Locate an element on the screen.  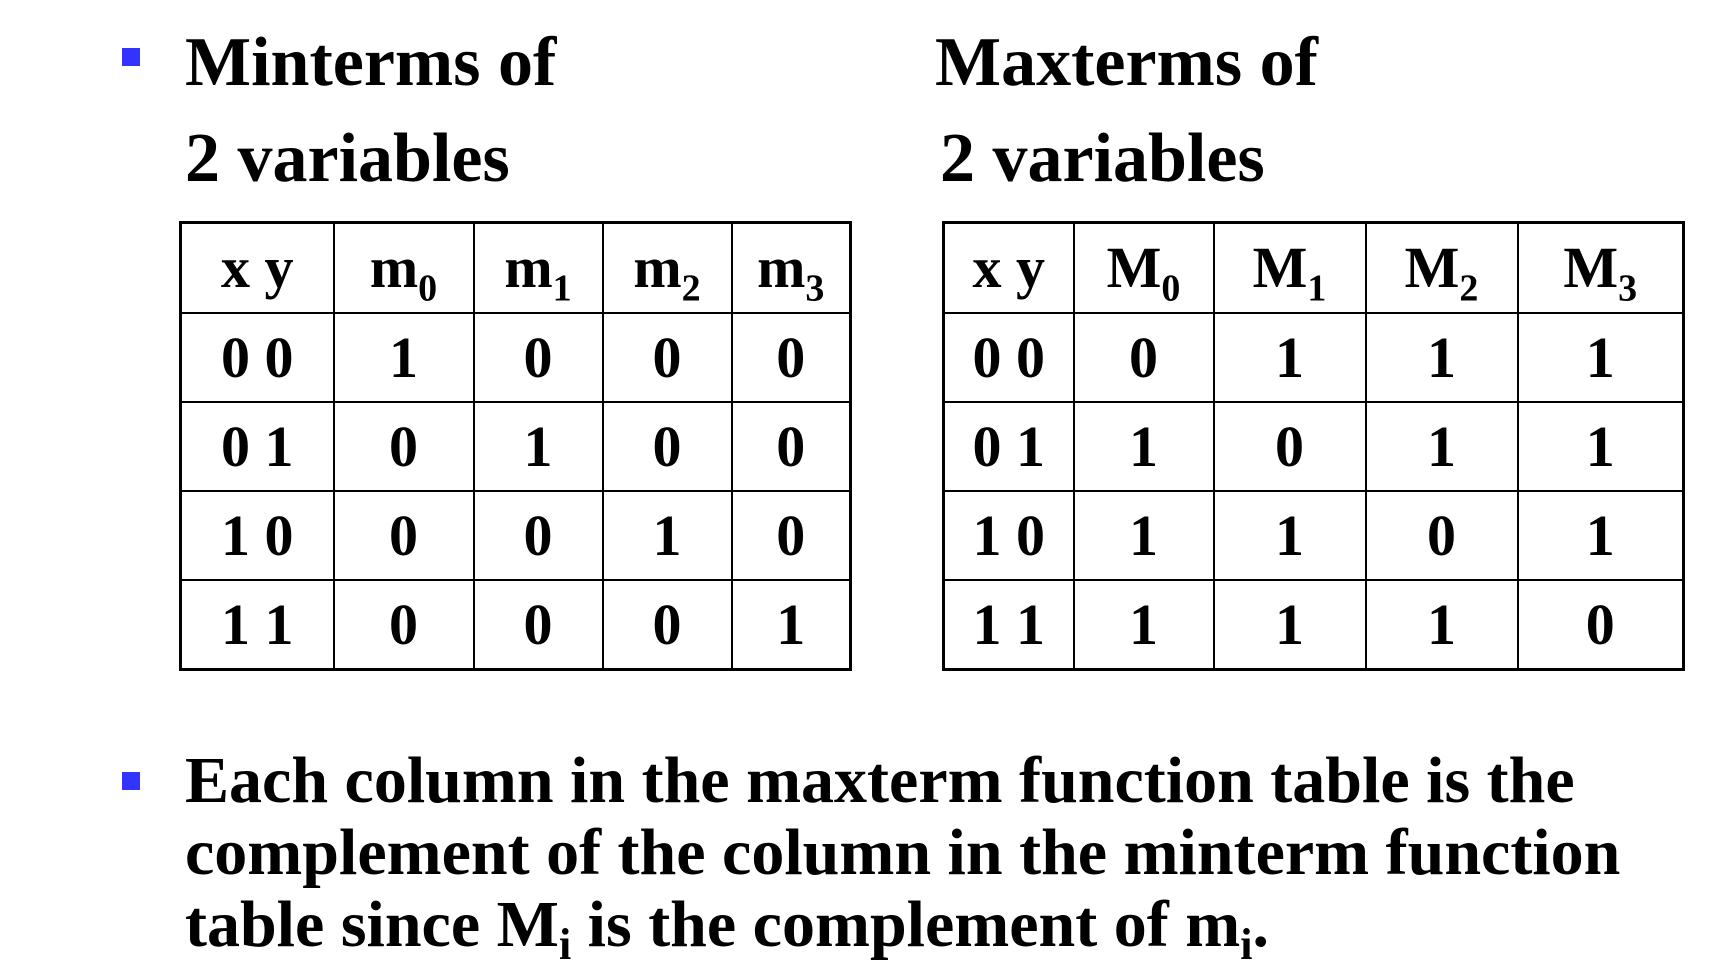
table-row: 1 0 1 1 0 1 is located at coordinates (1313, 535).